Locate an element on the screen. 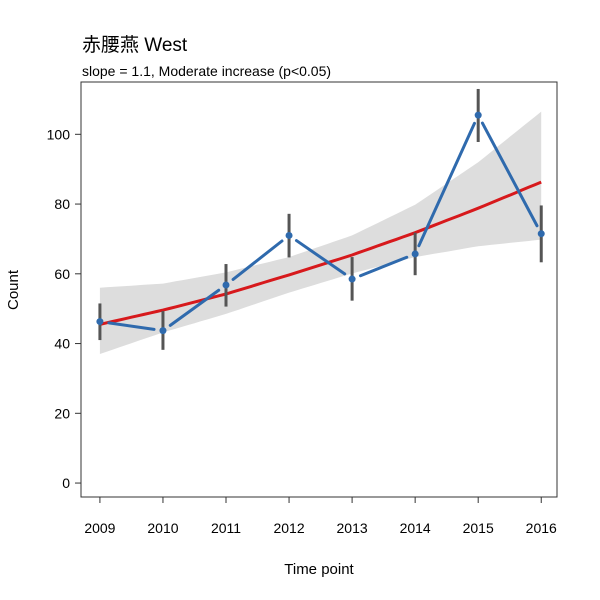 The image size is (600, 600). y-axis-label: Count is located at coordinates (13, 289).